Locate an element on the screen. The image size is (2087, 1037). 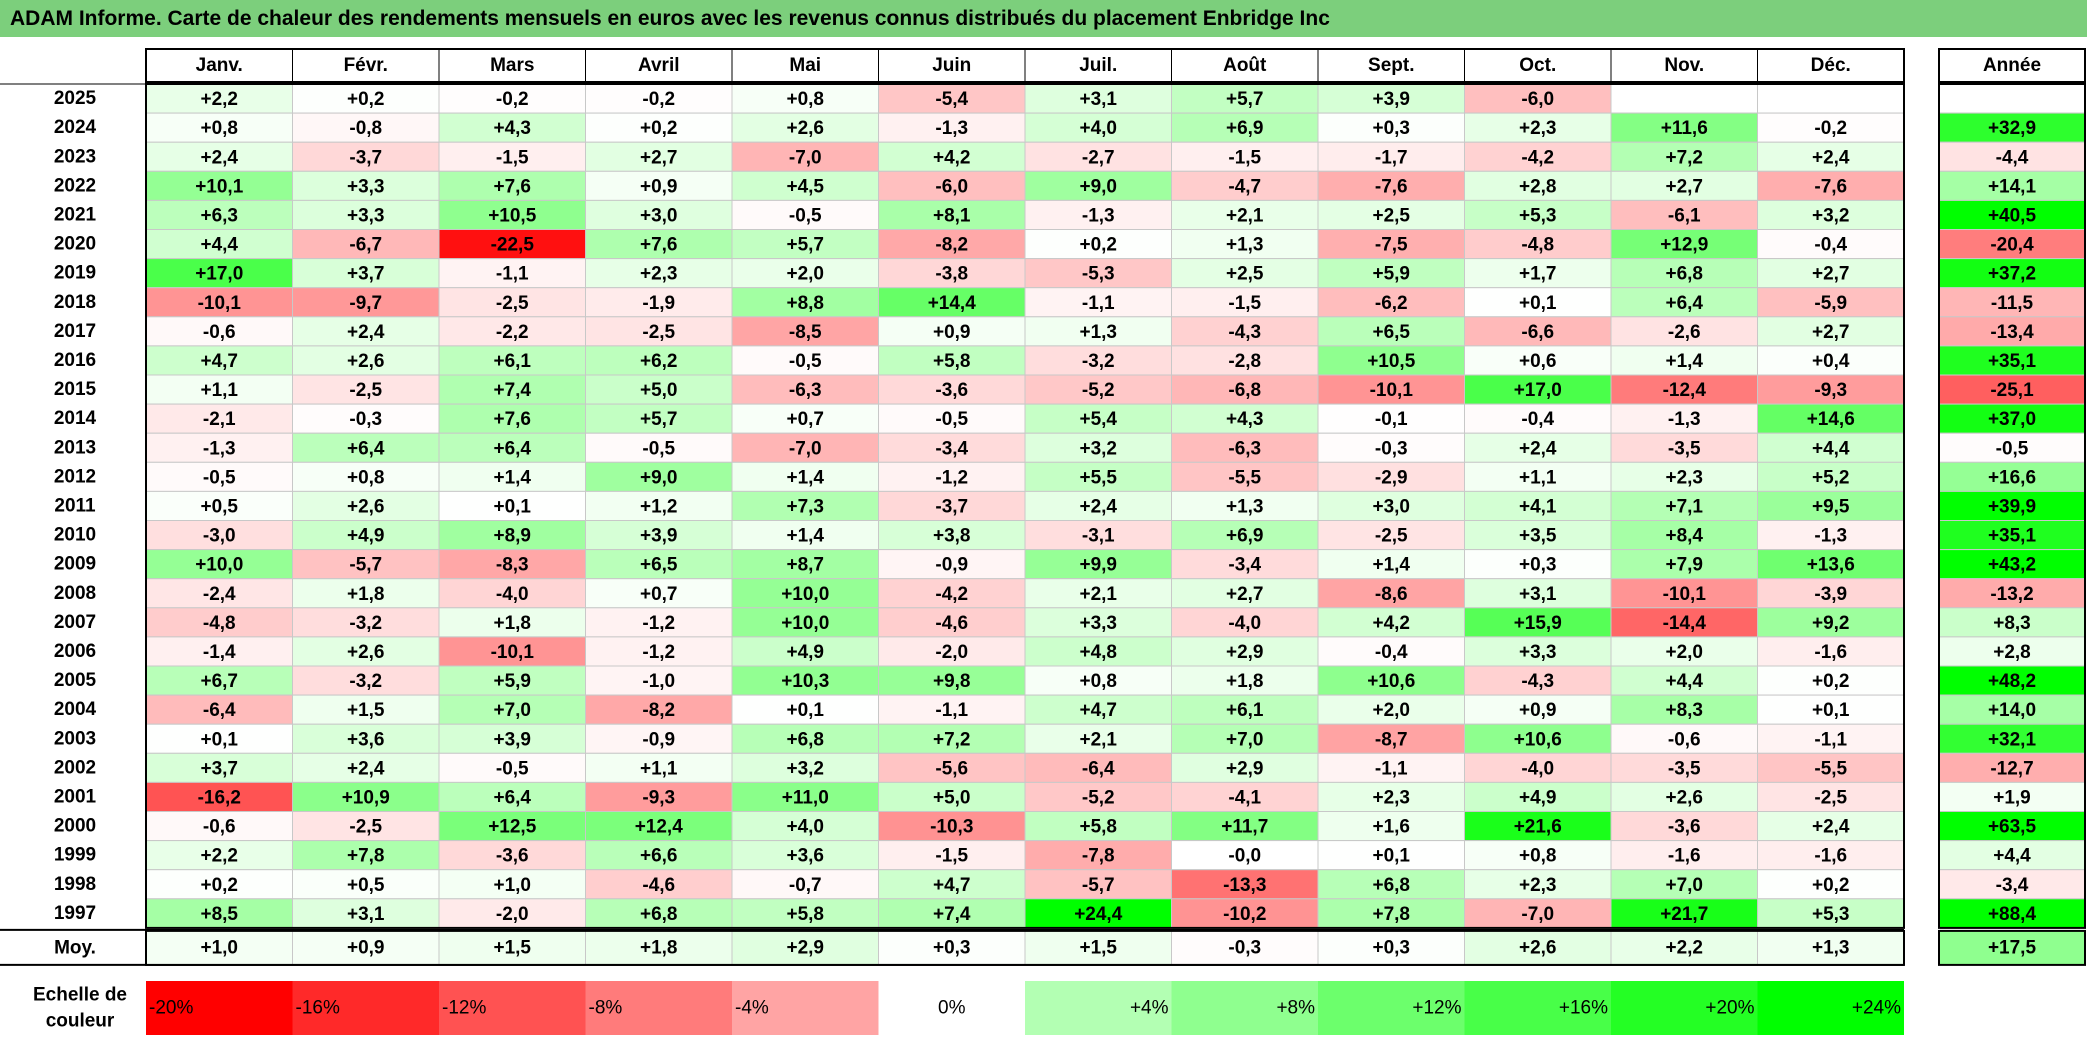
heatmap-cell-value: +14,4 is located at coordinates (952, 303).